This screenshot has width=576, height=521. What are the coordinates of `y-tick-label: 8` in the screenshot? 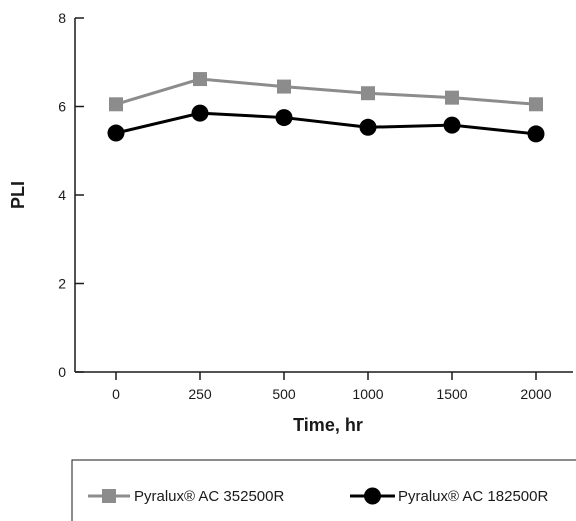 It's located at (62, 18).